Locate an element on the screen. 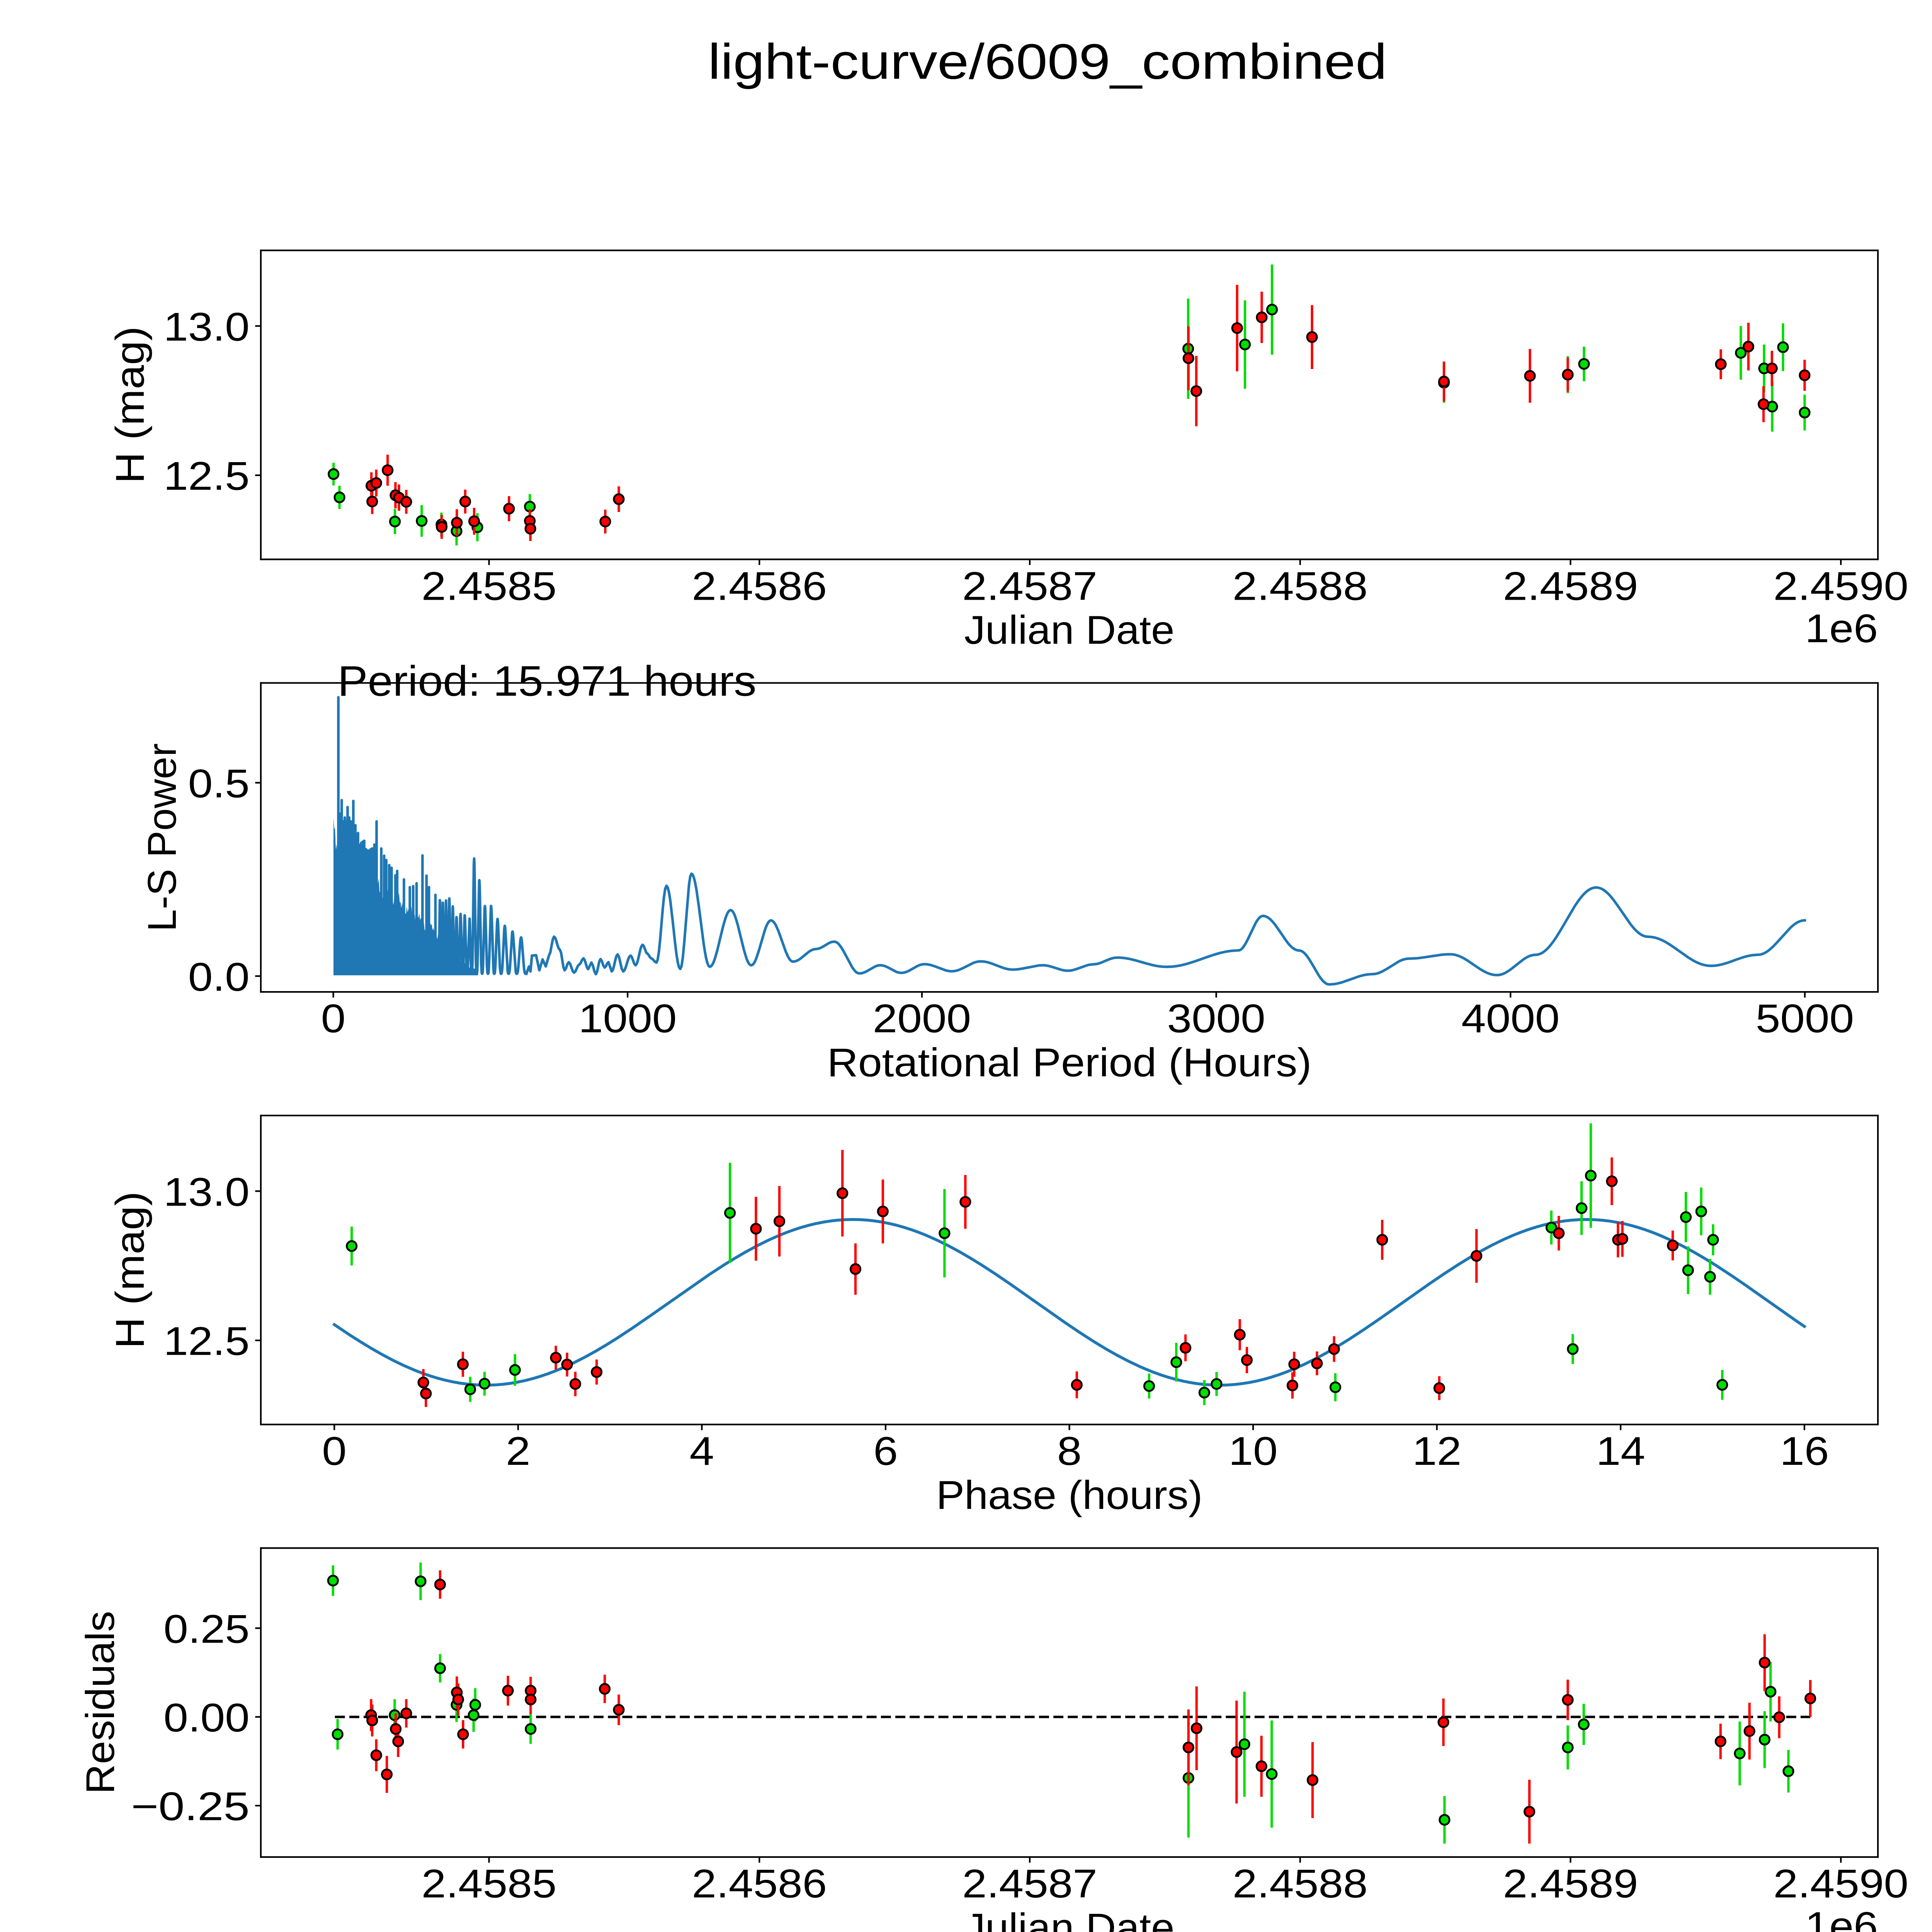  svg-text: 14 is located at coordinates (1621, 1452).